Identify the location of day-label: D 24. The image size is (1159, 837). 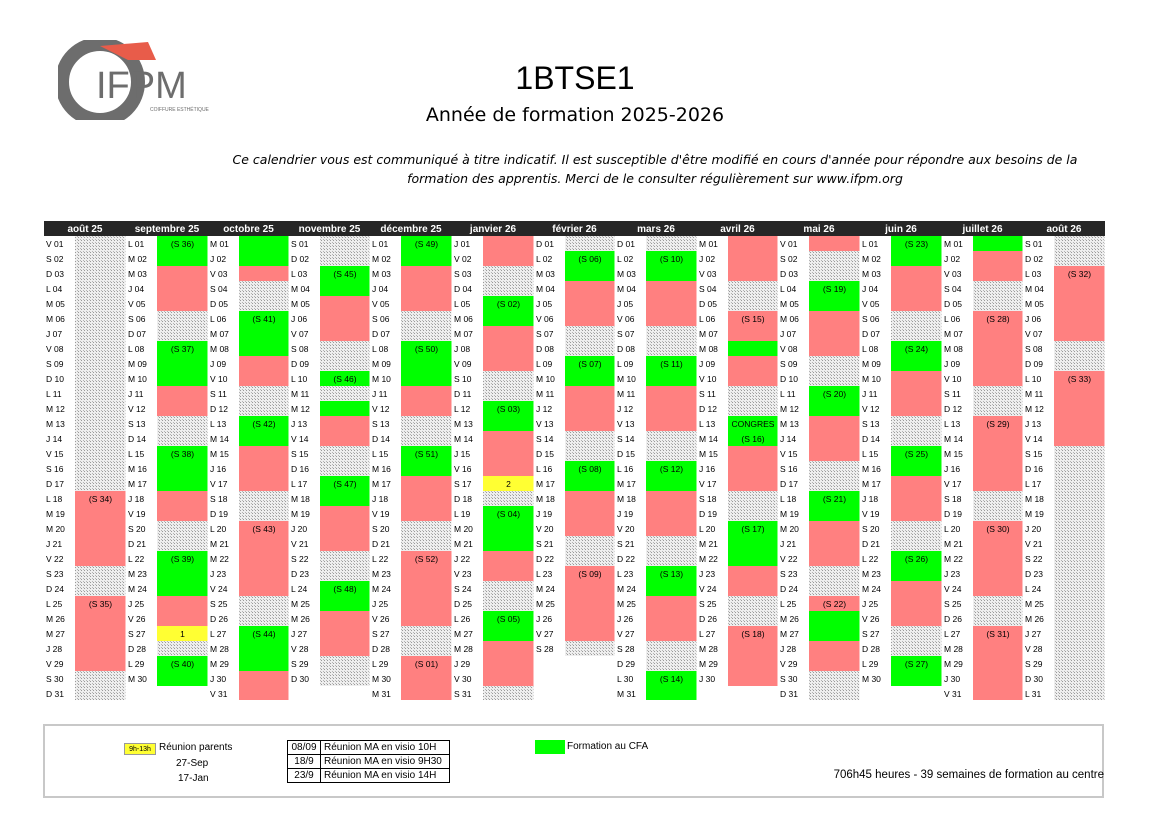
(55, 589).